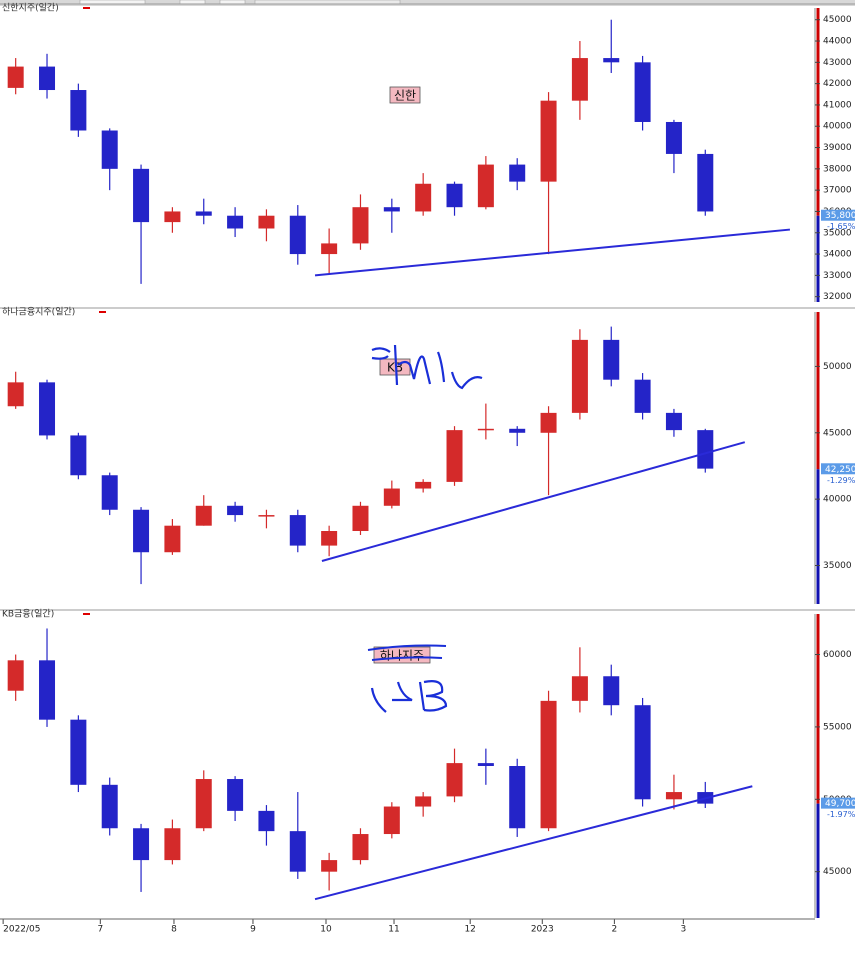 The image size is (855, 963). What do you see at coordinates (837, 148) in the screenshot?
I see `y-tick-label: 39000` at bounding box center [837, 148].